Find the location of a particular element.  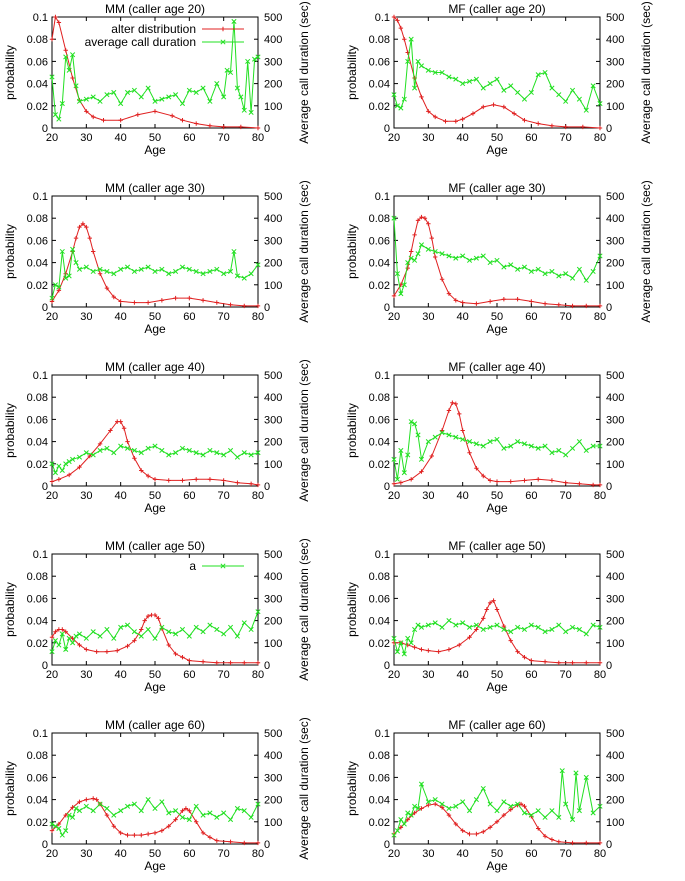

legend: a is located at coordinates (216, 566).